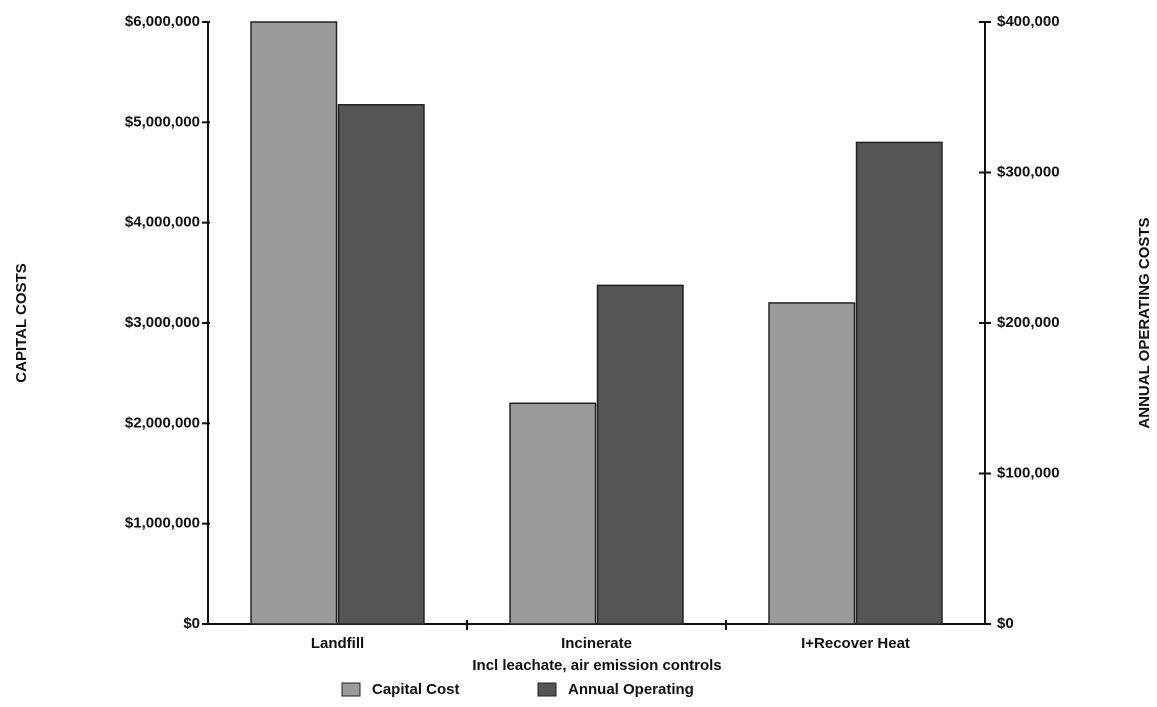 The height and width of the screenshot is (707, 1157). I want to click on legend-label: Annual Operating, so click(631, 689).